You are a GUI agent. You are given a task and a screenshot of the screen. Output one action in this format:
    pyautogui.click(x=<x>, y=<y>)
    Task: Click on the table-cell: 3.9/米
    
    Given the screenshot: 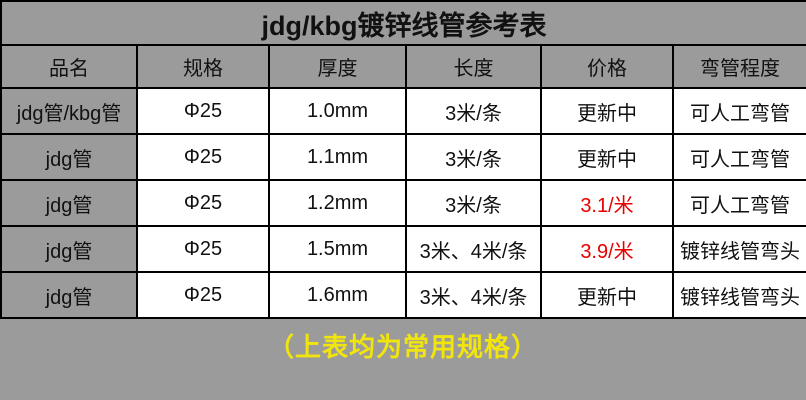 What is the action you would take?
    pyautogui.click(x=607, y=249)
    